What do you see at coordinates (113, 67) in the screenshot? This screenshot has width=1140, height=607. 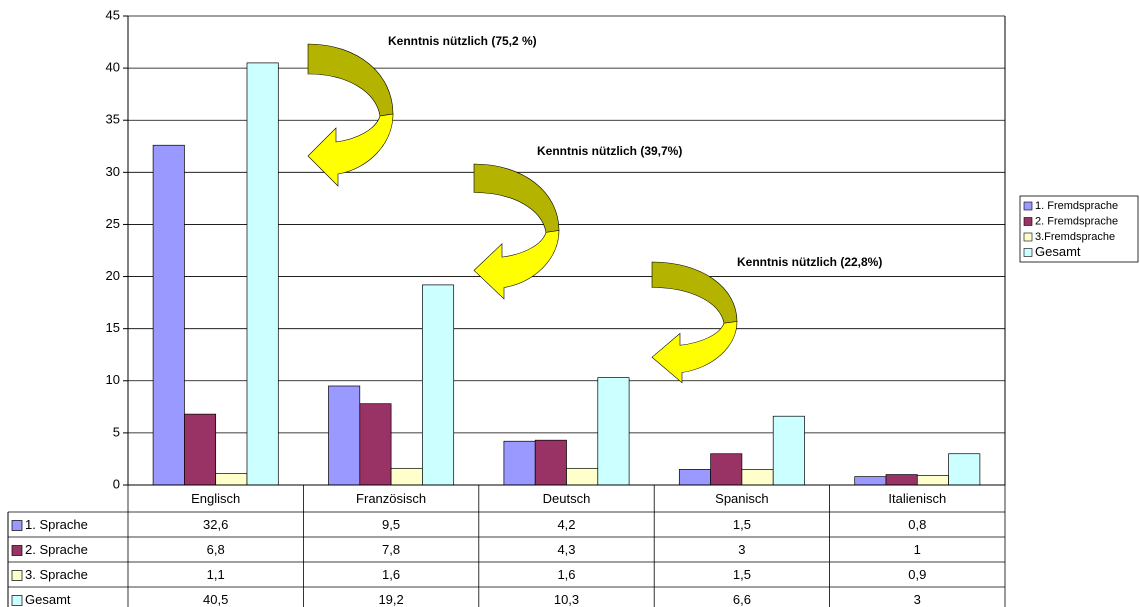 I see `y-tick-label: 40` at bounding box center [113, 67].